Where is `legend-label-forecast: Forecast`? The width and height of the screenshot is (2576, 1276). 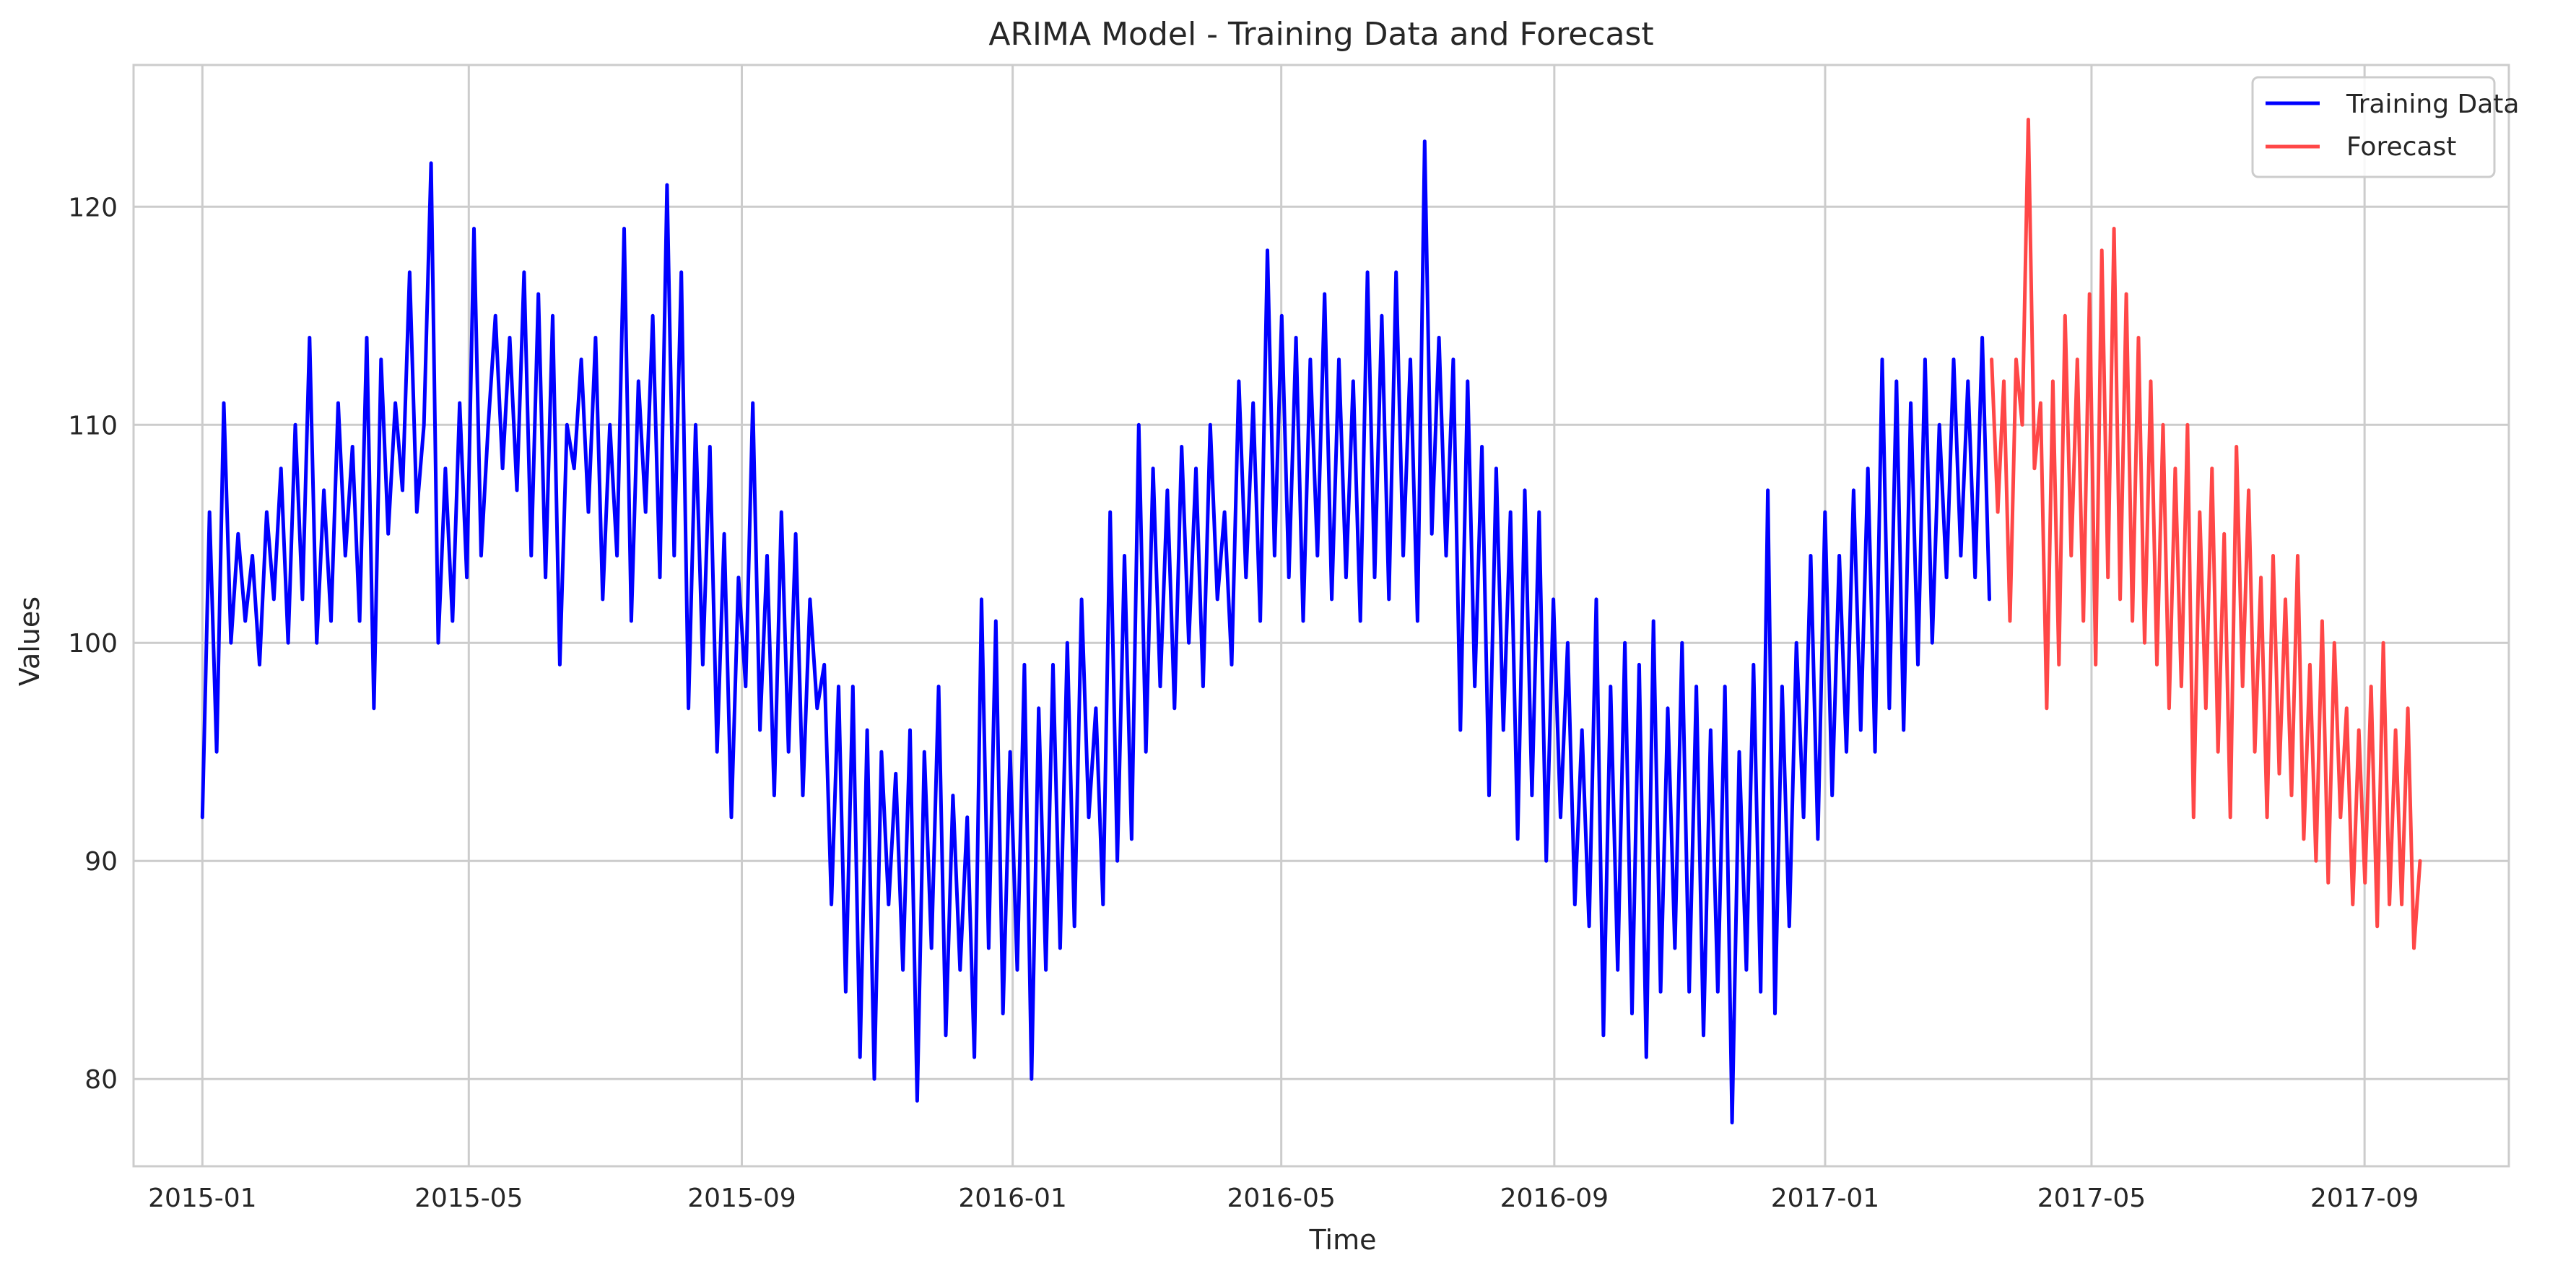
legend-label-forecast: Forecast is located at coordinates (2401, 147).